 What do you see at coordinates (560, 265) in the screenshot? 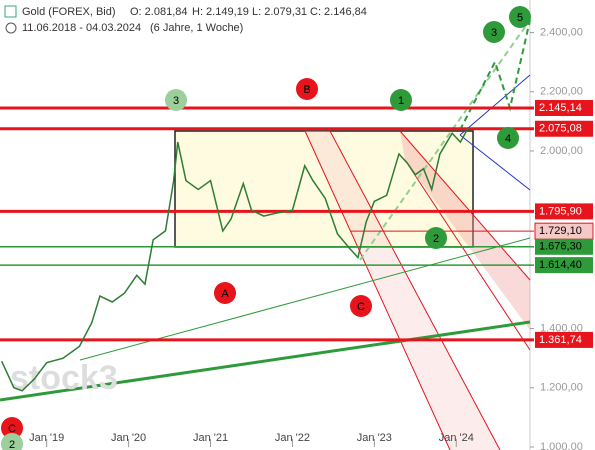
I see `level-label: 1.614,40` at bounding box center [560, 265].